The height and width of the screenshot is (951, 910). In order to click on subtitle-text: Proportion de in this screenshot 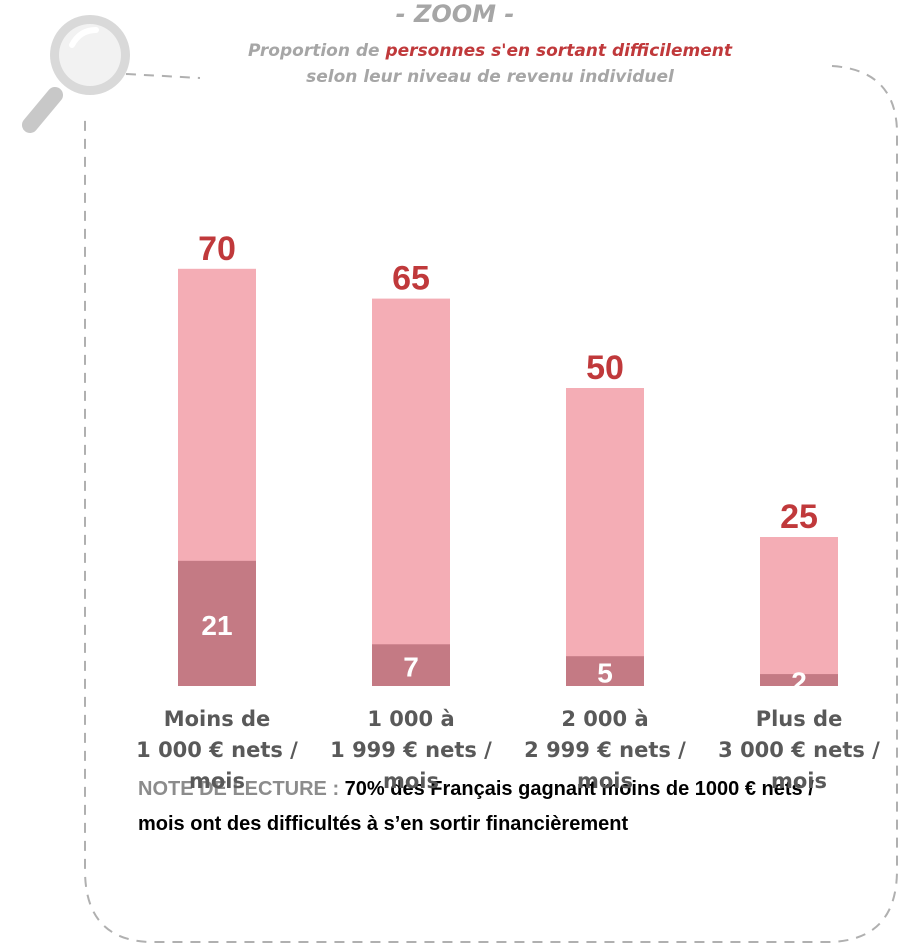, I will do `click(316, 51)`.